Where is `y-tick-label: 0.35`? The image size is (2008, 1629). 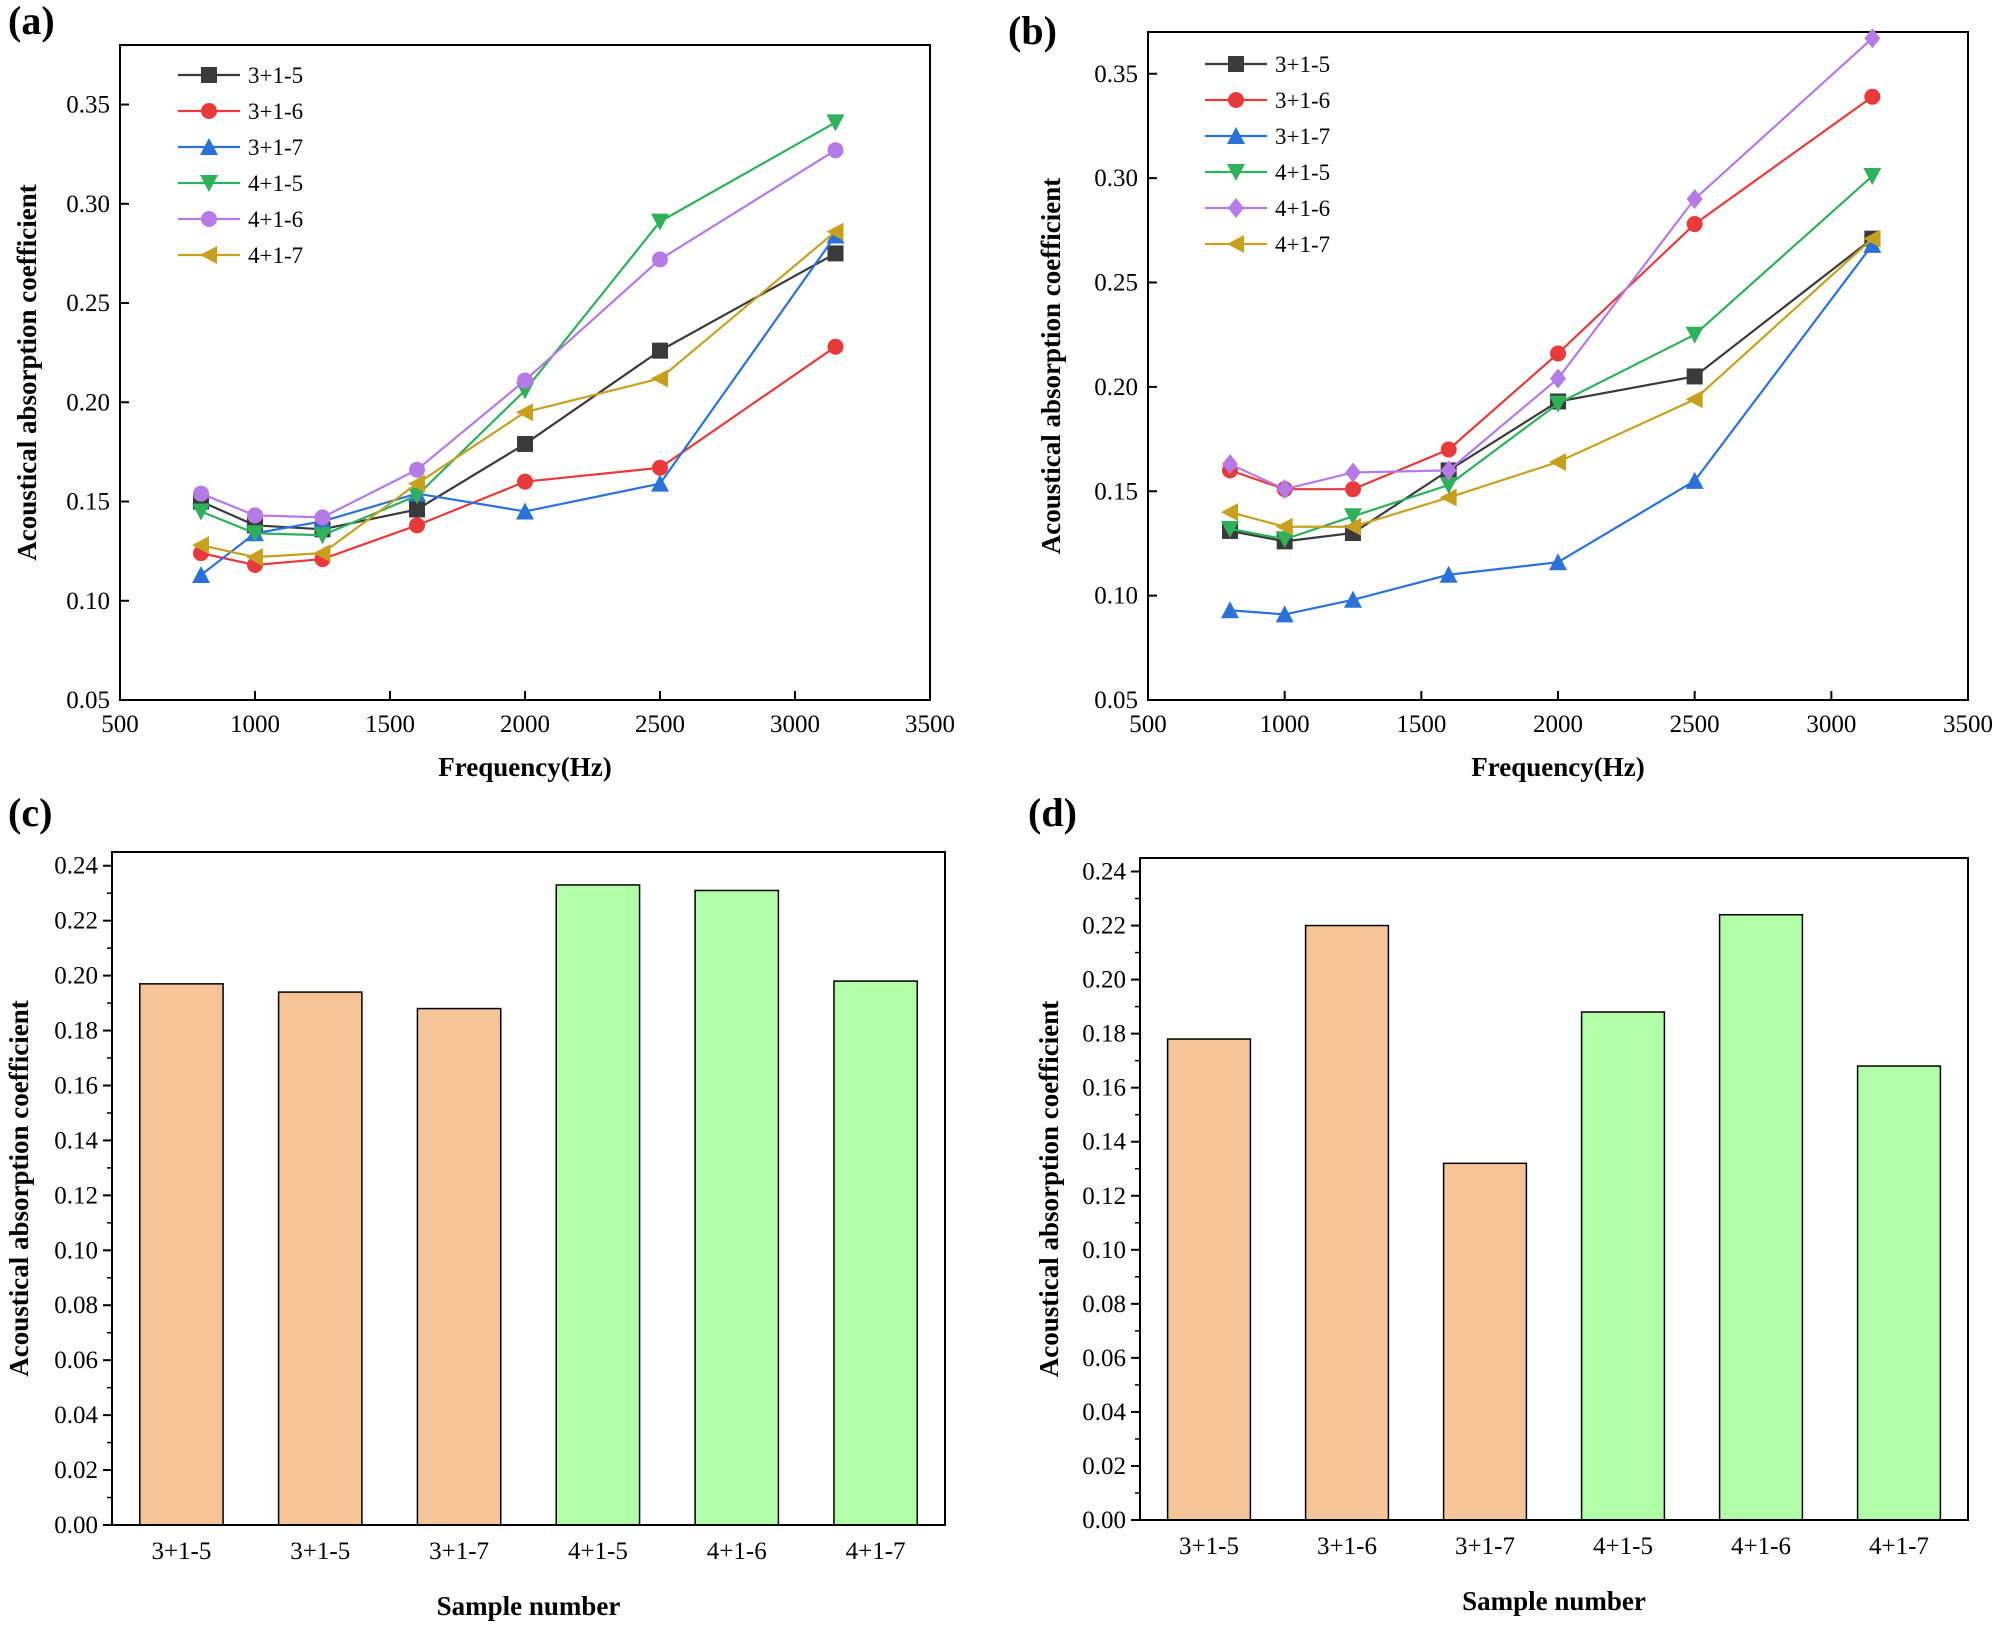 y-tick-label: 0.35 is located at coordinates (1116, 74).